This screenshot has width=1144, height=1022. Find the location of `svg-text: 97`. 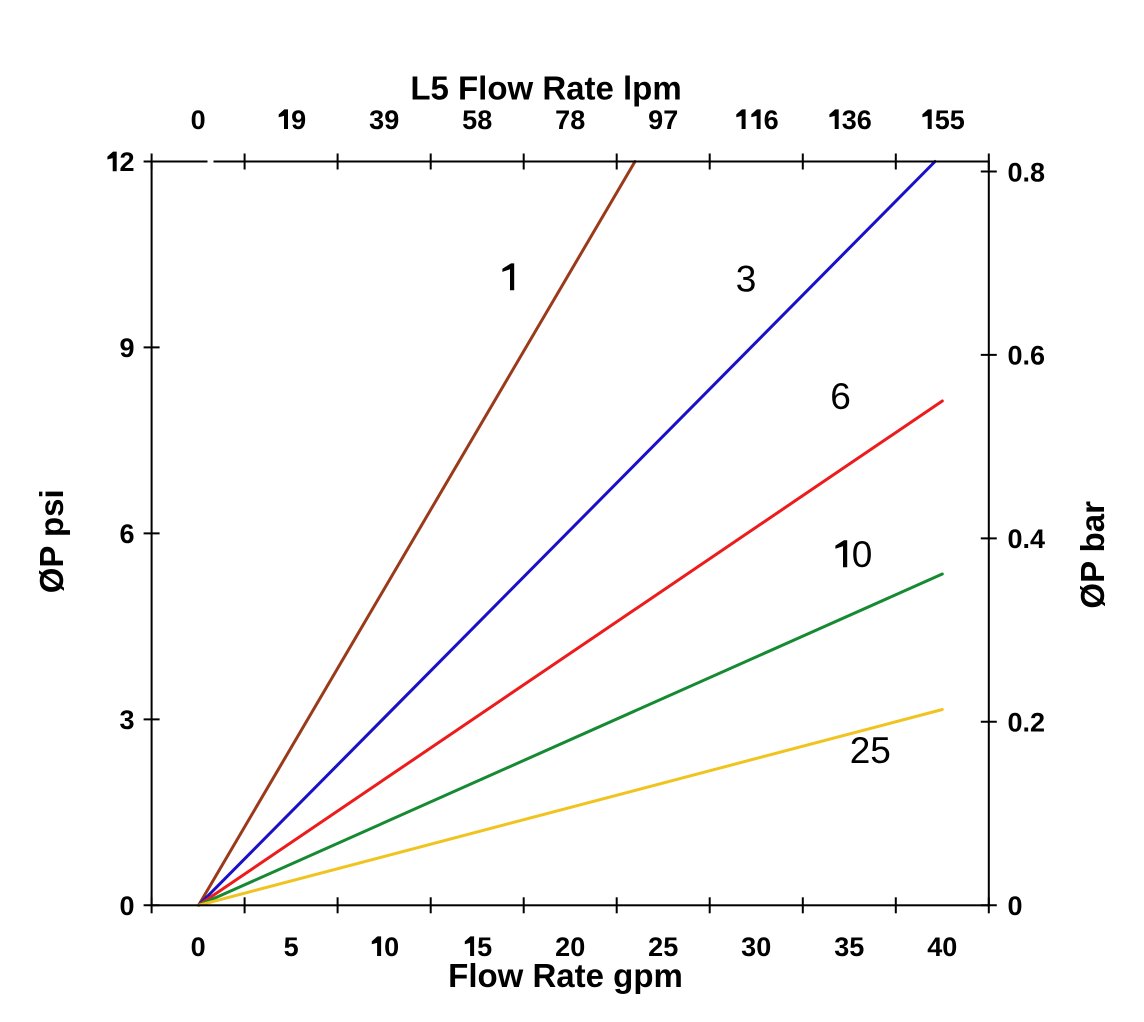

svg-text: 97 is located at coordinates (663, 120).